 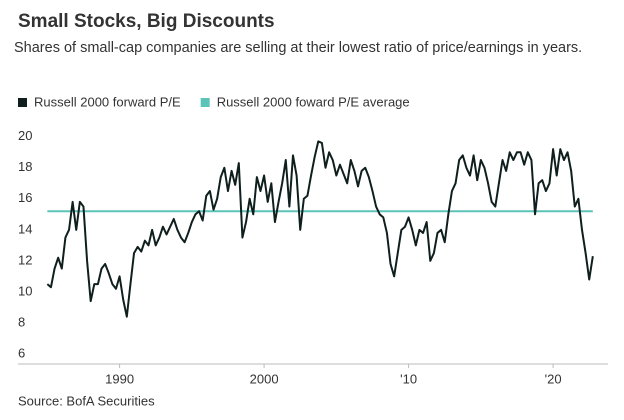 What do you see at coordinates (25, 166) in the screenshot?
I see `y-tick-label: 18` at bounding box center [25, 166].